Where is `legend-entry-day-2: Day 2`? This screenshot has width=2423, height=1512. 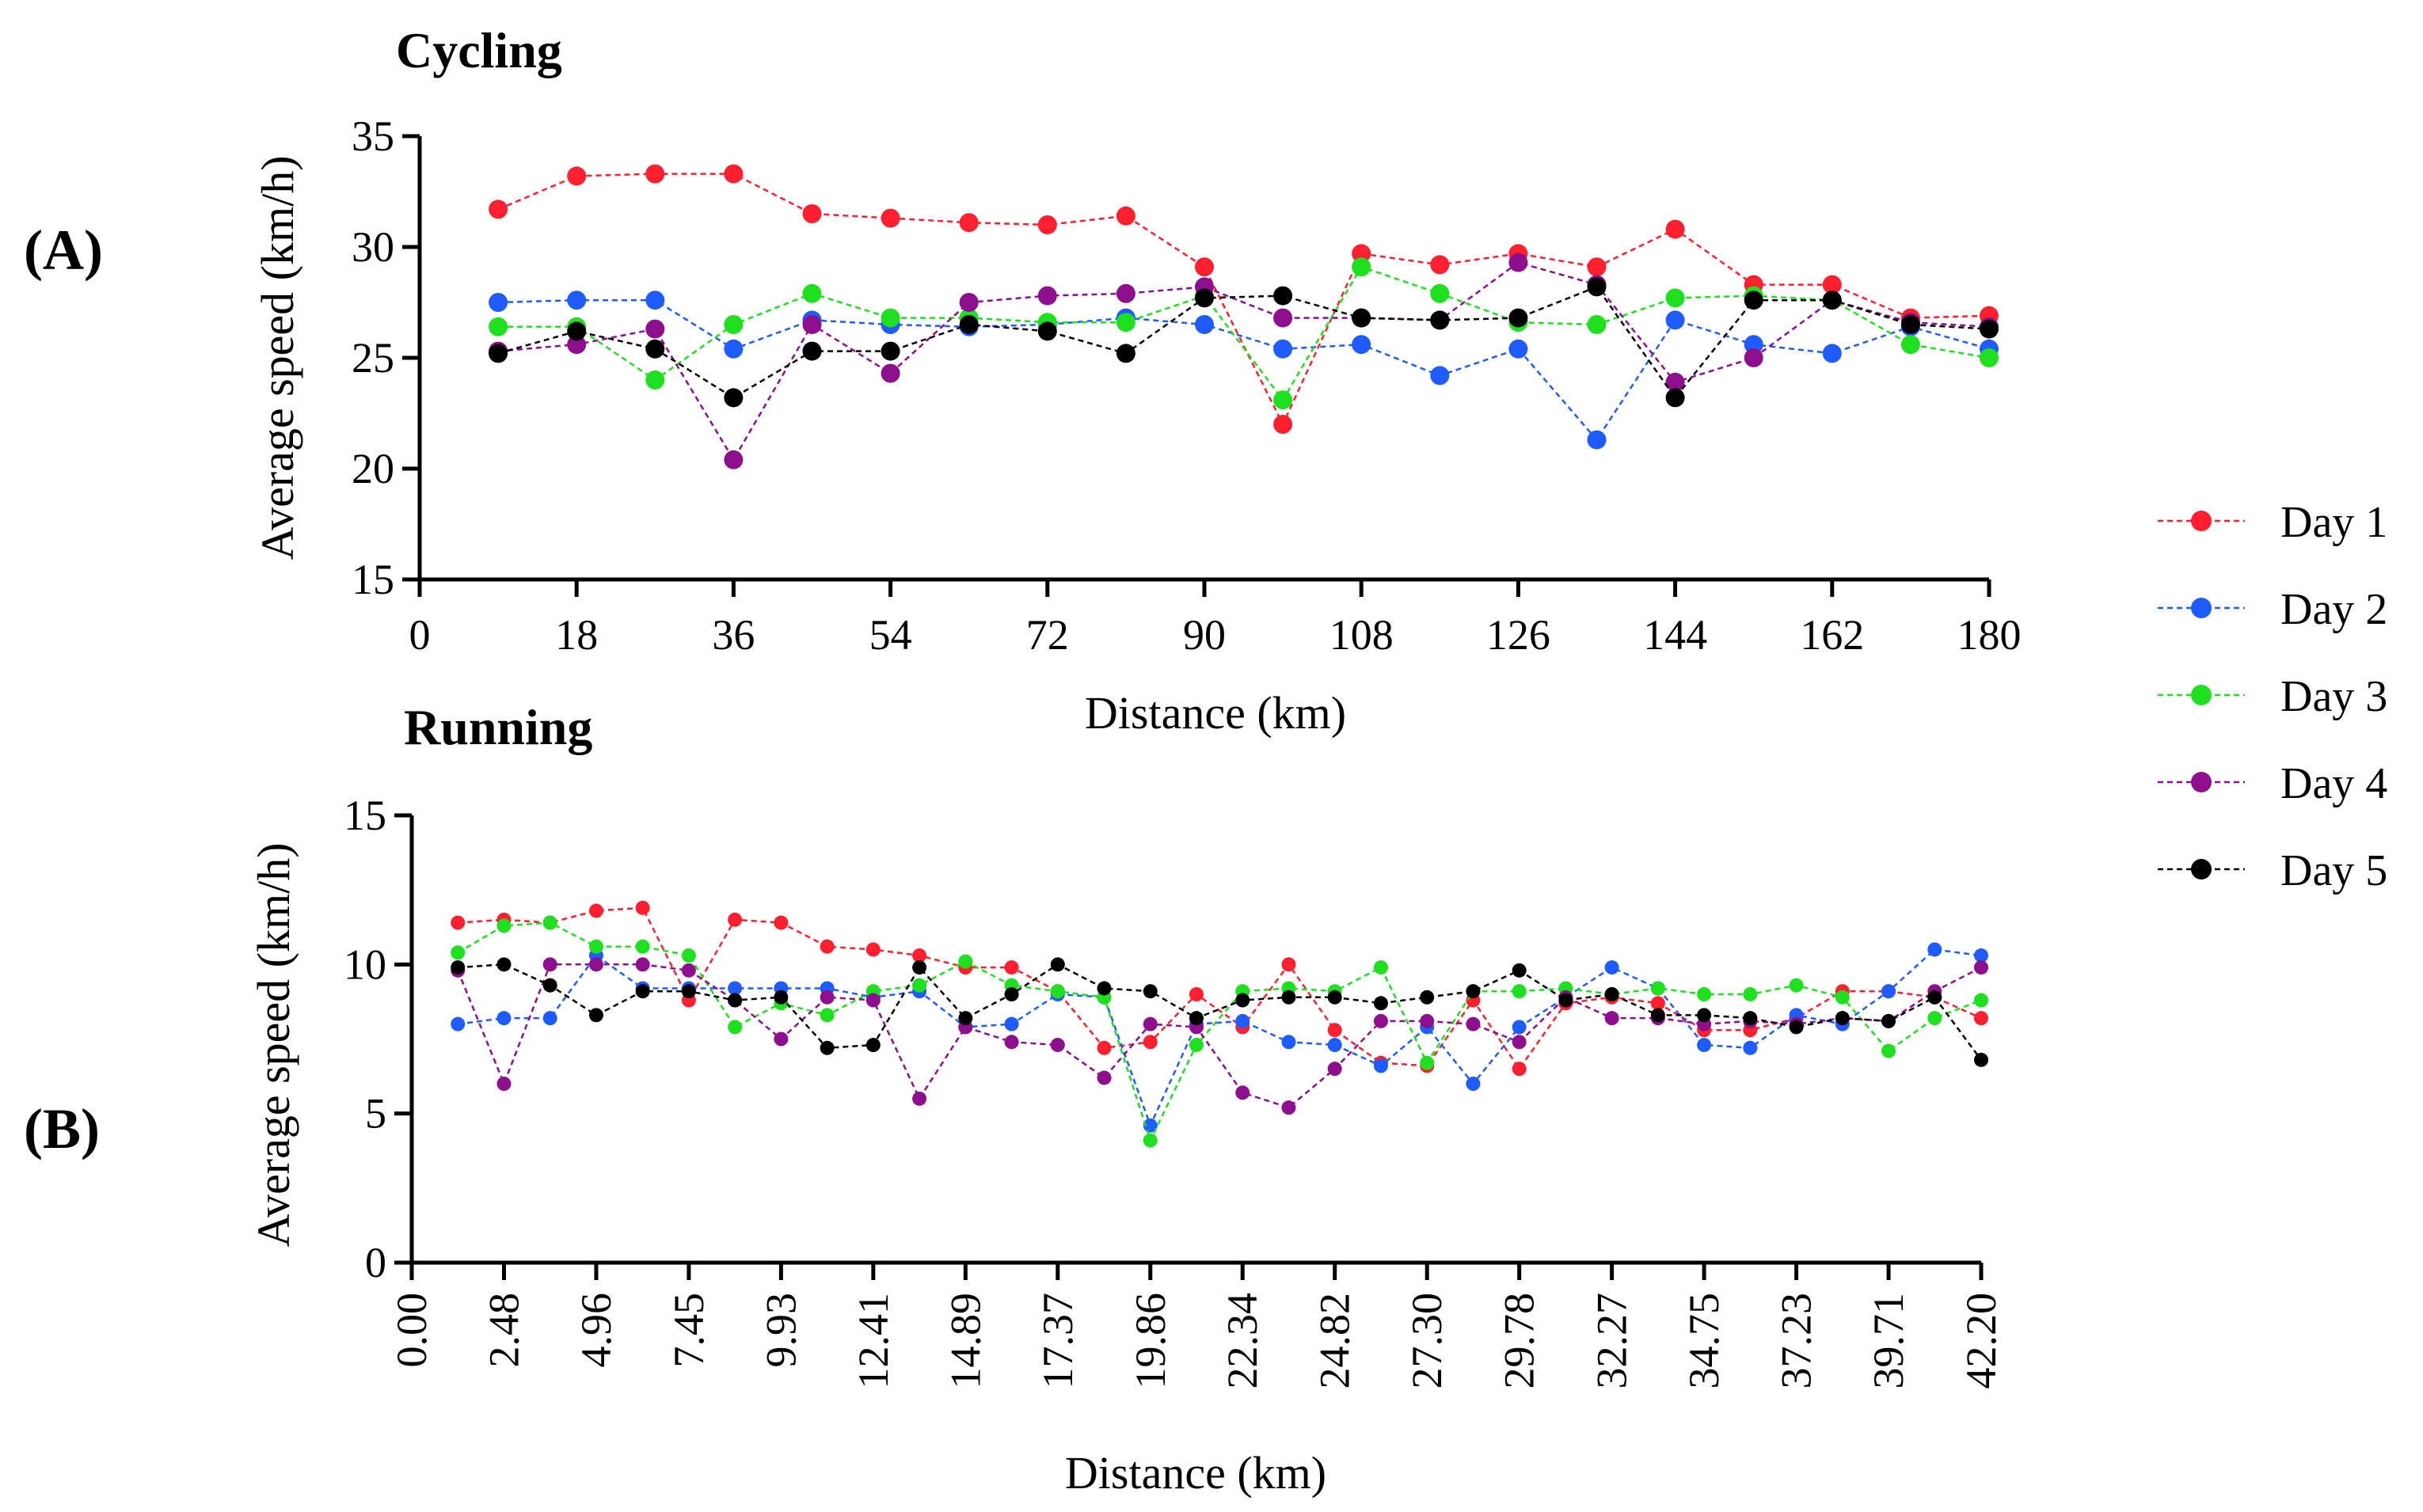
legend-entry-day-2: Day 2 is located at coordinates (2333, 609).